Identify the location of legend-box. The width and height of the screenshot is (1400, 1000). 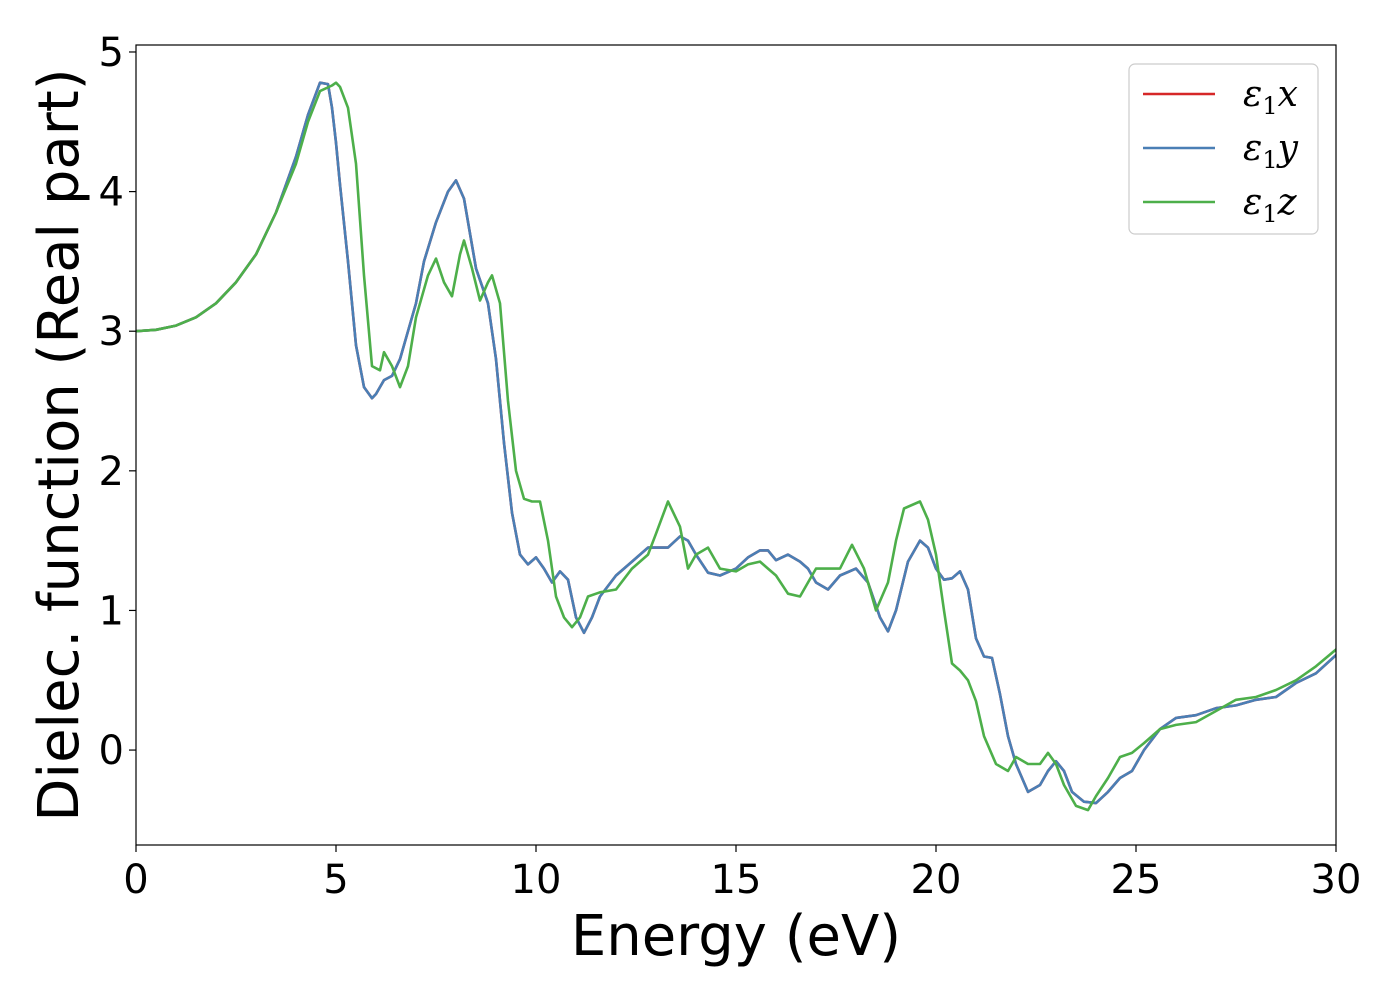
(1223, 149).